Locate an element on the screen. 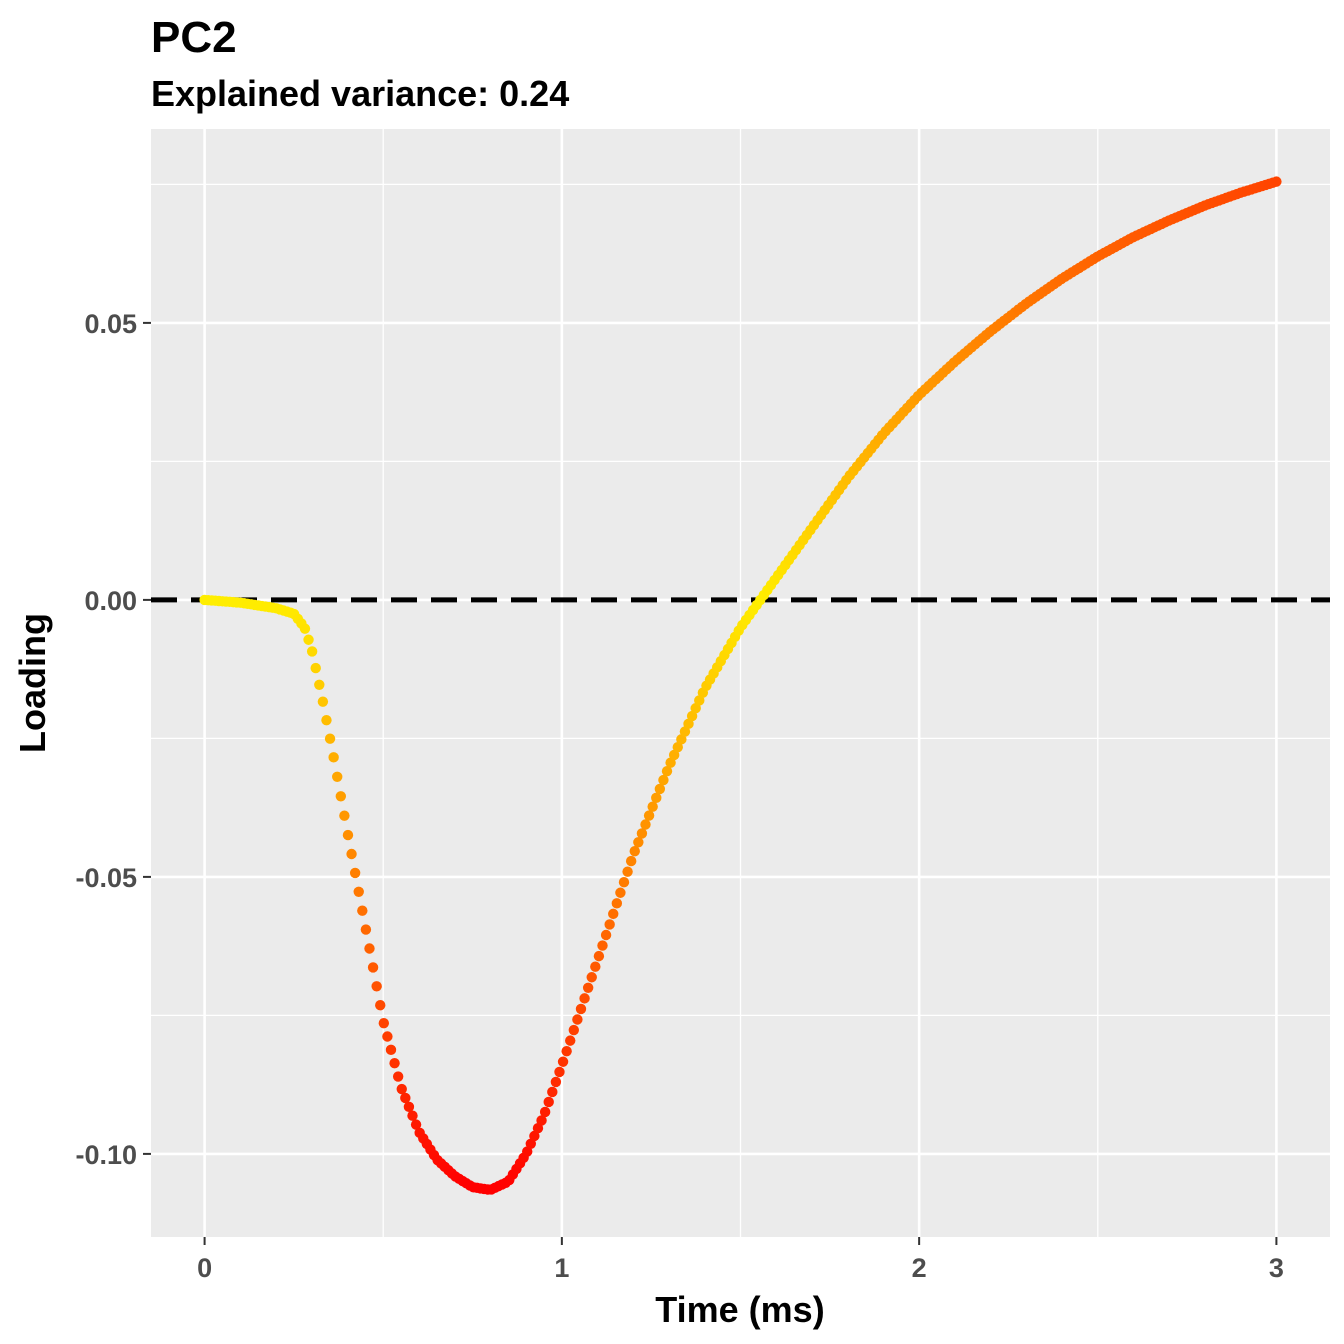 The width and height of the screenshot is (1344, 1344). y-tick-label: 0.00 is located at coordinates (110, 601).